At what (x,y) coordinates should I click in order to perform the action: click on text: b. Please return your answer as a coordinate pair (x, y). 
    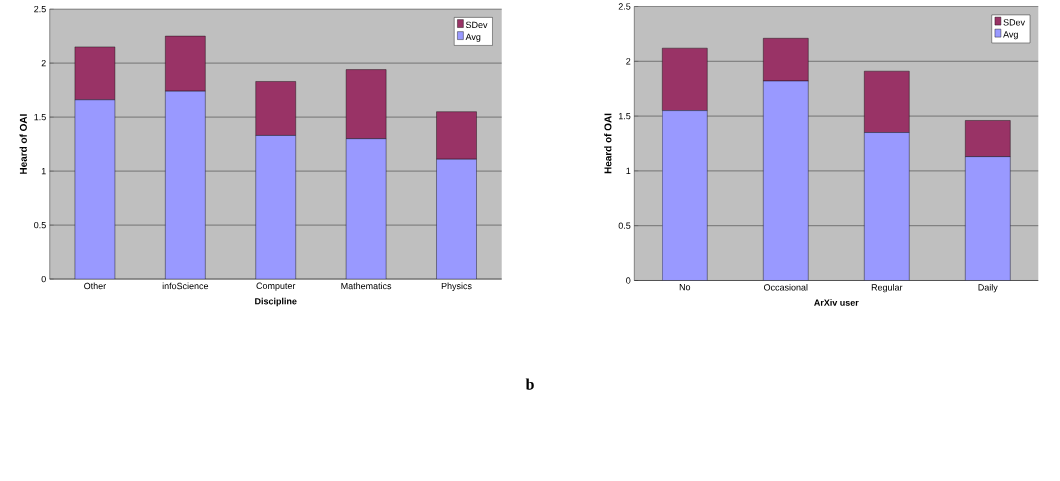
    Looking at the image, I should click on (529, 384).